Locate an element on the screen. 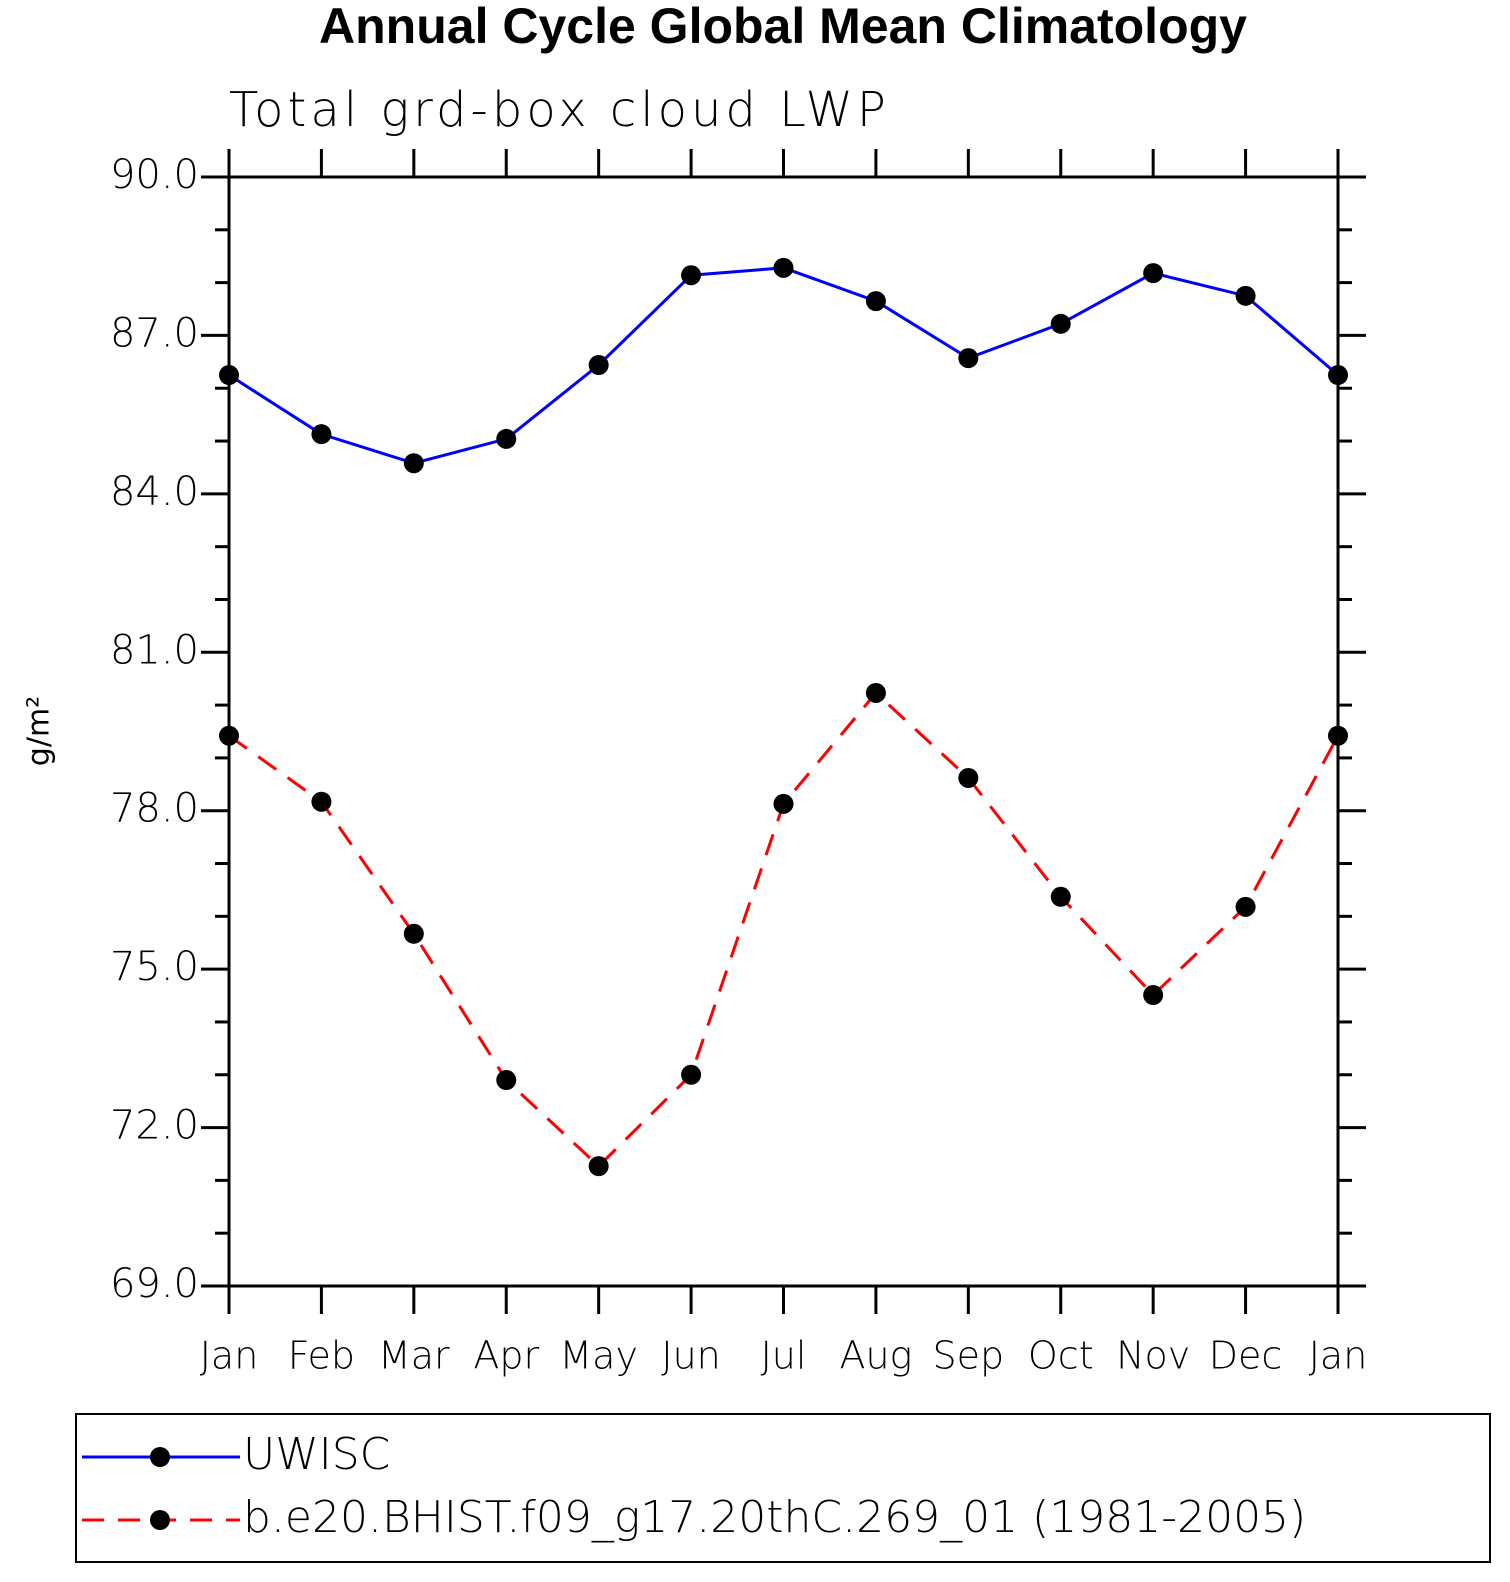 The image size is (1510, 1582). chart-subtitle: Total grd-box cloud LWP is located at coordinates (559, 110).